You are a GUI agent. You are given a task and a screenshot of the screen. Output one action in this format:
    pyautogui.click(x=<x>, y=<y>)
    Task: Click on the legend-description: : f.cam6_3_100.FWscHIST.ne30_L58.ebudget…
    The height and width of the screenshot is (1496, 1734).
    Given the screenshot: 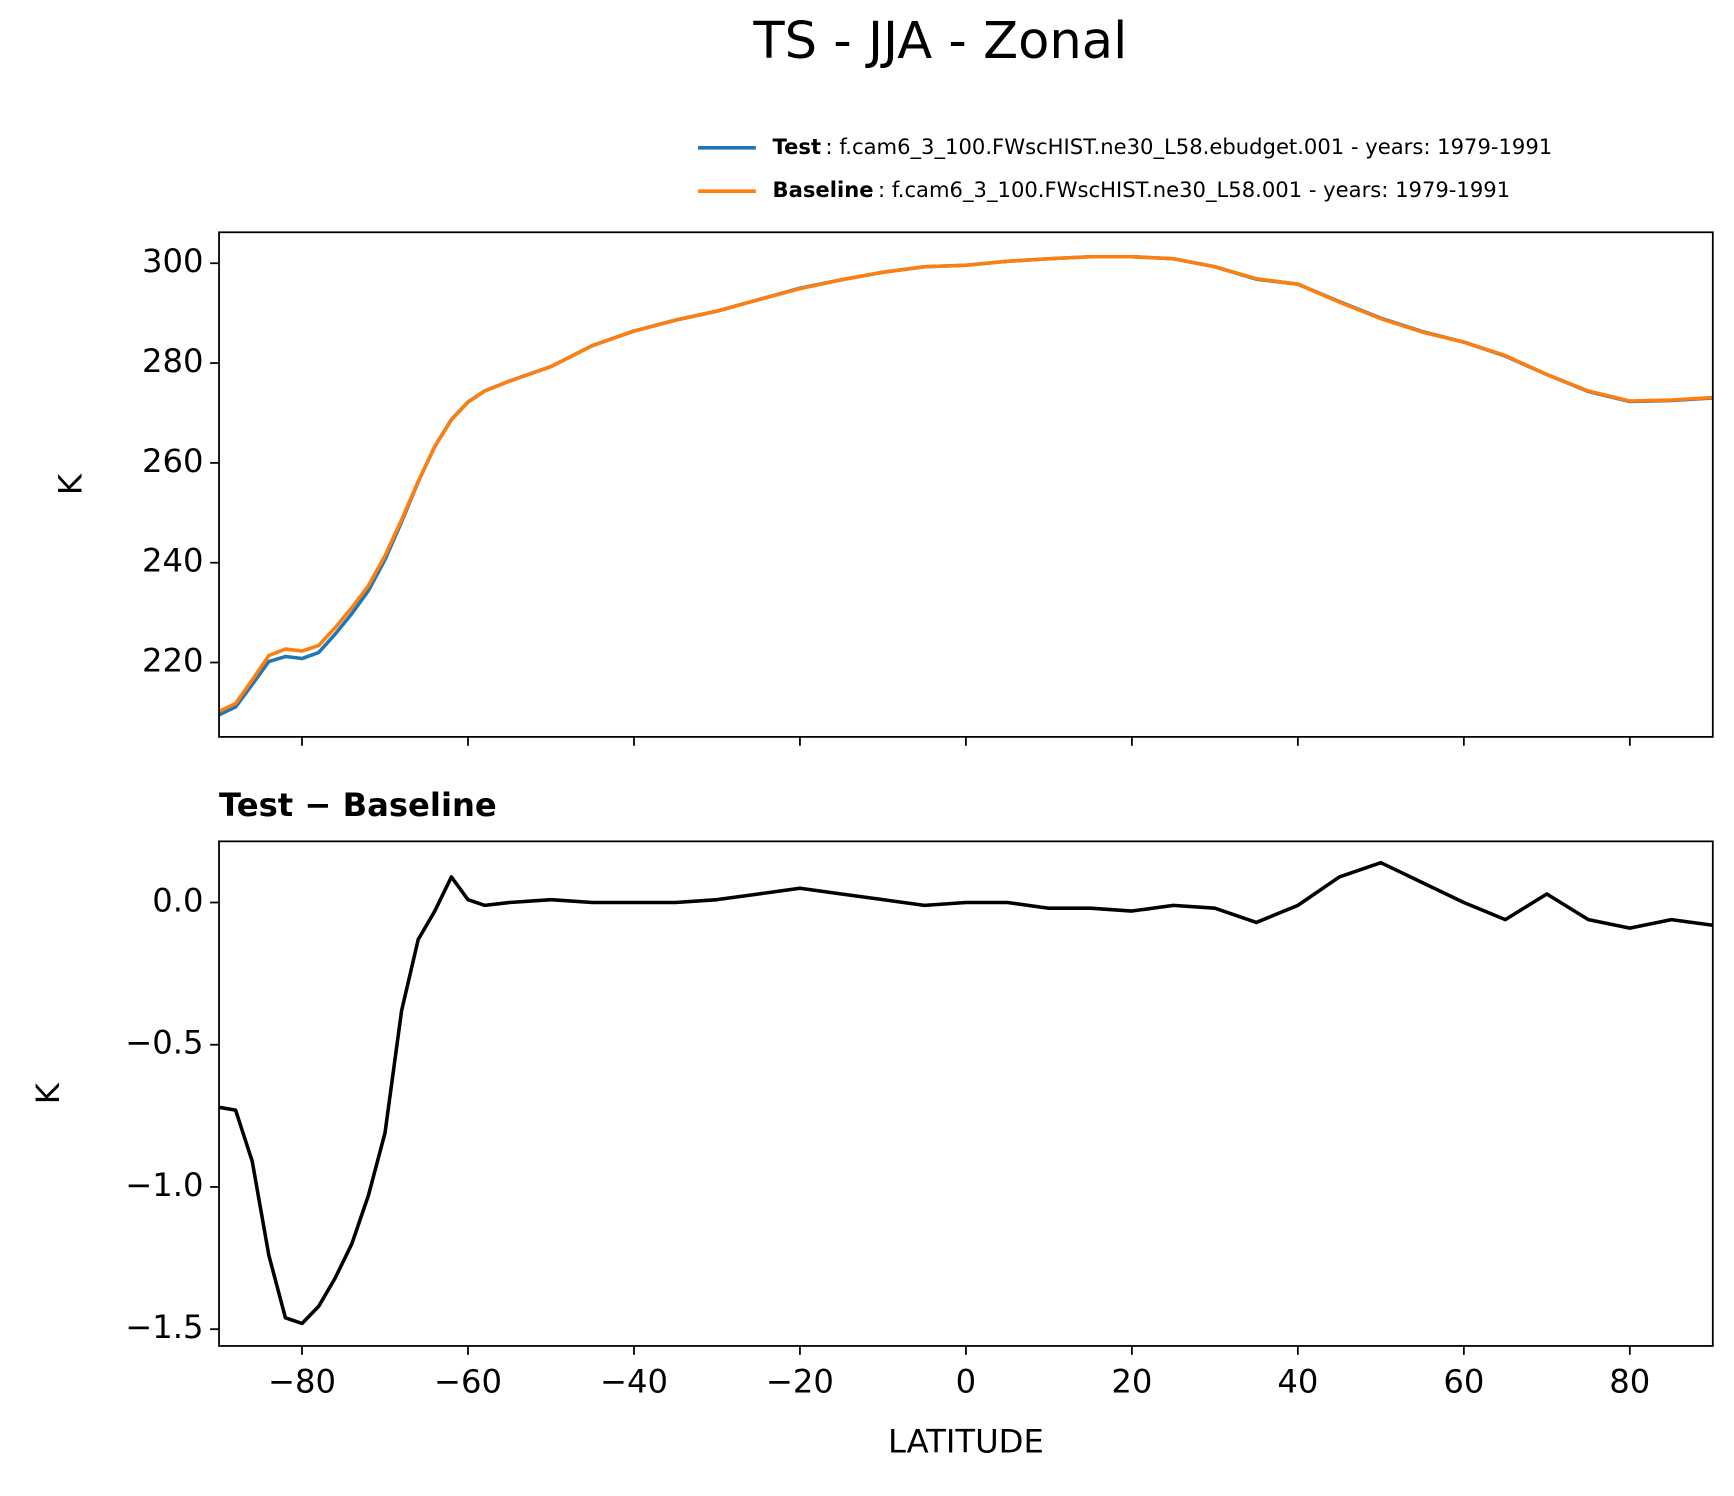 What is the action you would take?
    pyautogui.click(x=1189, y=147)
    